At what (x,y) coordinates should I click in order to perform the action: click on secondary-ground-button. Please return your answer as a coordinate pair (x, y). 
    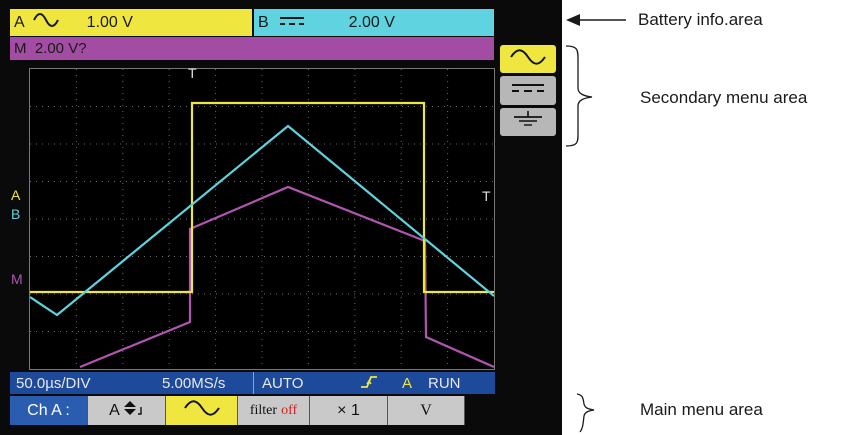
    Looking at the image, I should click on (528, 121).